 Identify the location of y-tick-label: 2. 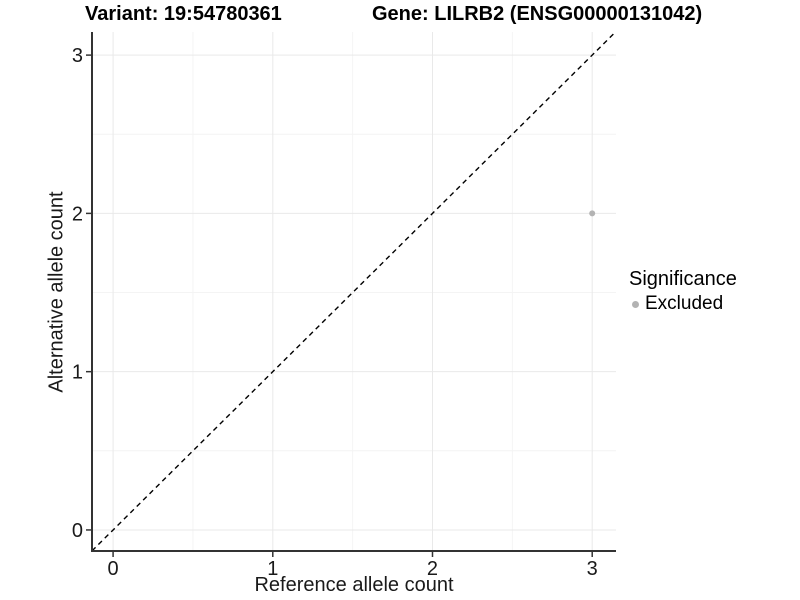
(77, 214).